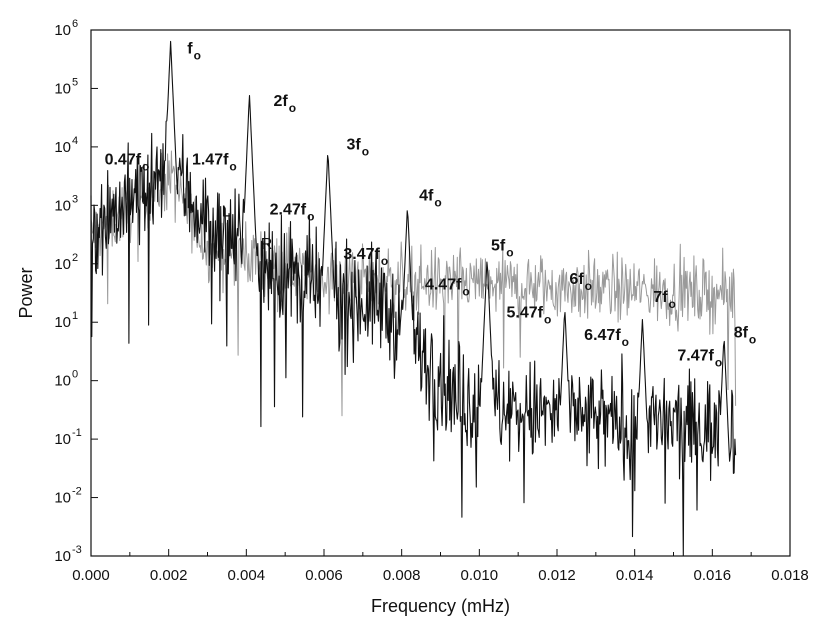  I want to click on harmonic-label: 6.47f, so click(602, 335).